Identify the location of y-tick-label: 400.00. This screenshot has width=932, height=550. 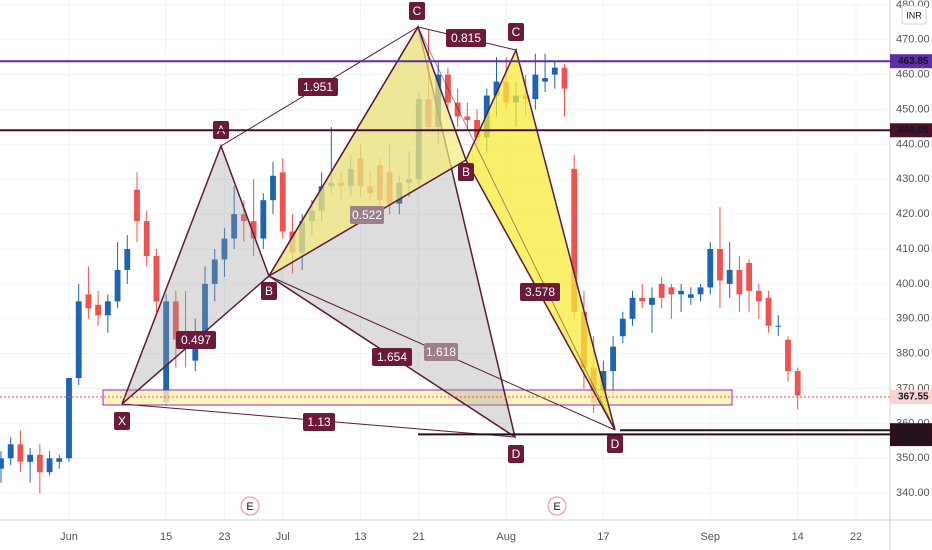
(913, 284).